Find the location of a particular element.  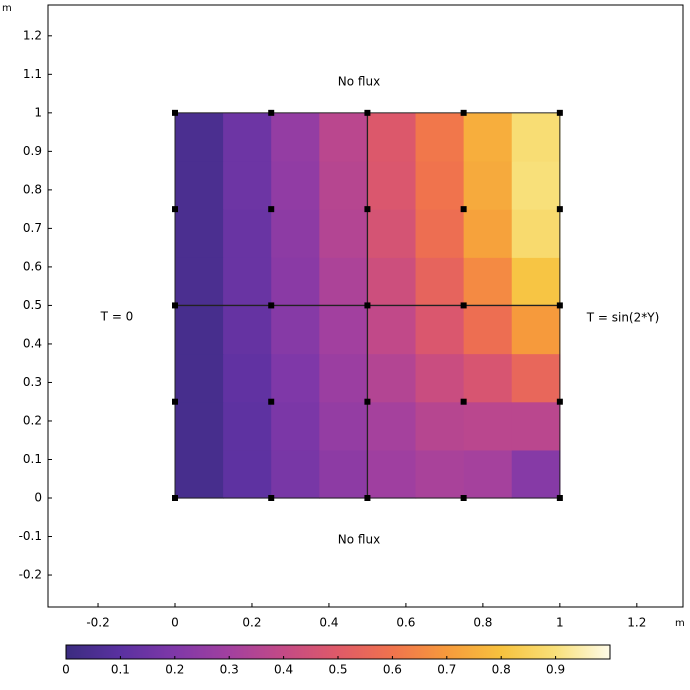

y-tick-label: 0.9 is located at coordinates (32, 151).